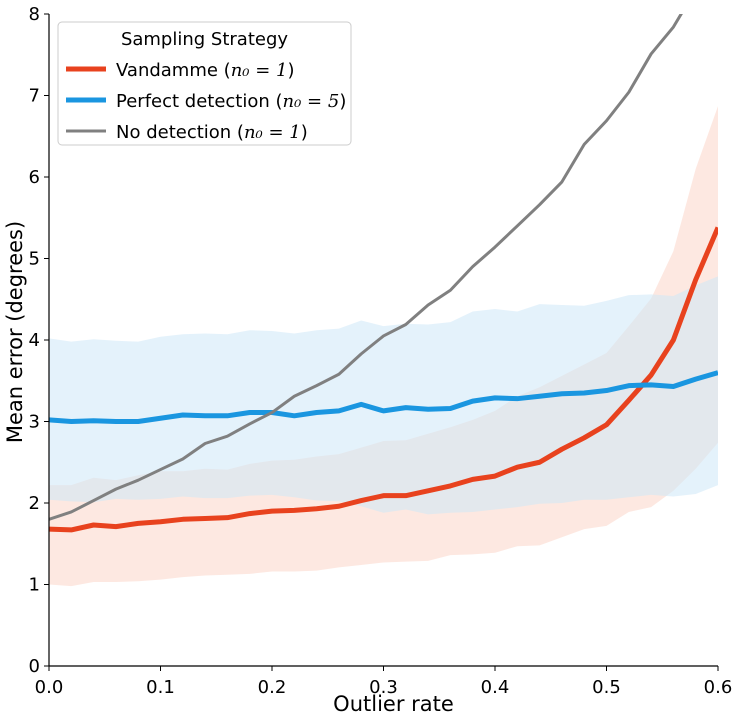 Image resolution: width=739 pixels, height=721 pixels. I want to click on y-tick-label: 4, so click(34, 340).